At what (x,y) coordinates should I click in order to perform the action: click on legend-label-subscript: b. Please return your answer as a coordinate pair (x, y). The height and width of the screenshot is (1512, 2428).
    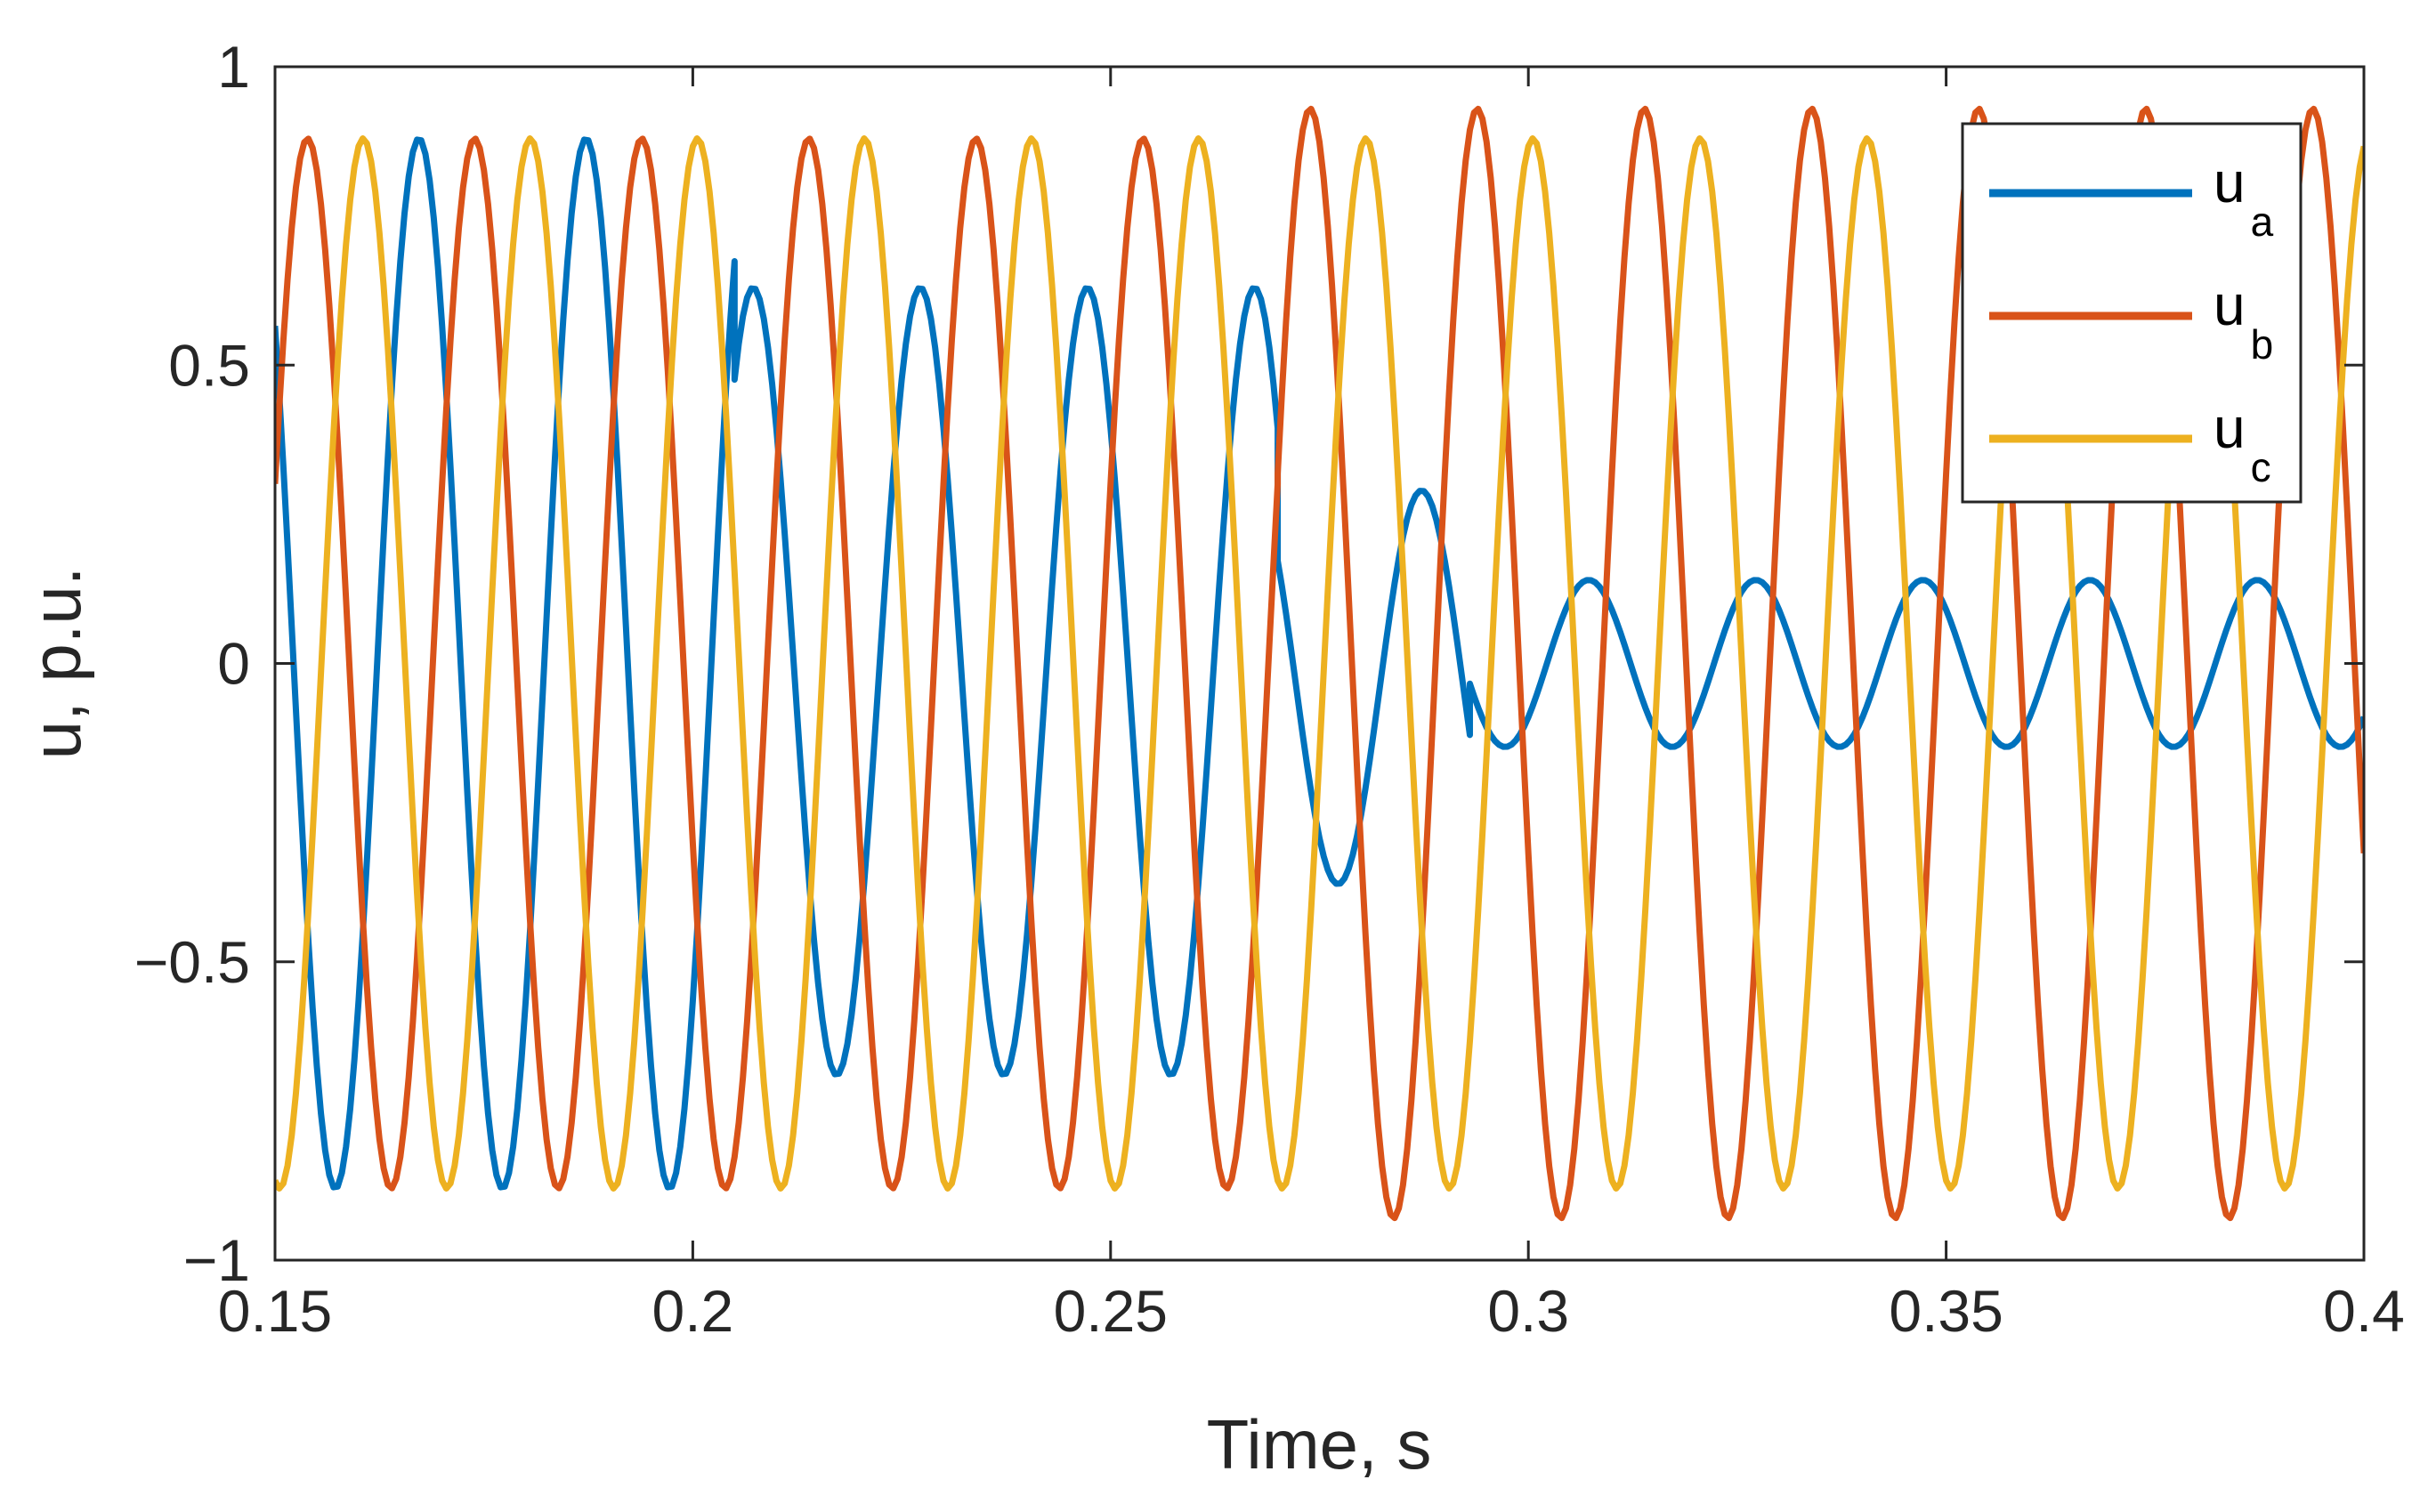
    Looking at the image, I should click on (2263, 344).